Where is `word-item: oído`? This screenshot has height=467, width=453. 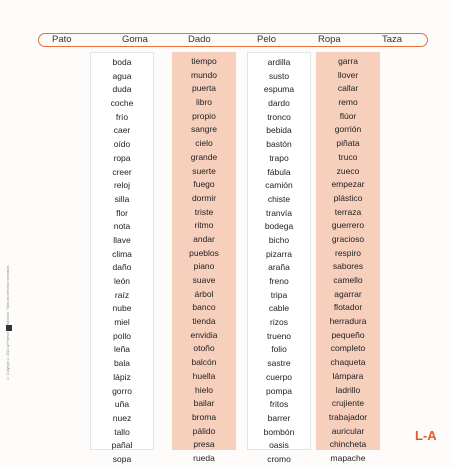 word-item: oído is located at coordinates (122, 144).